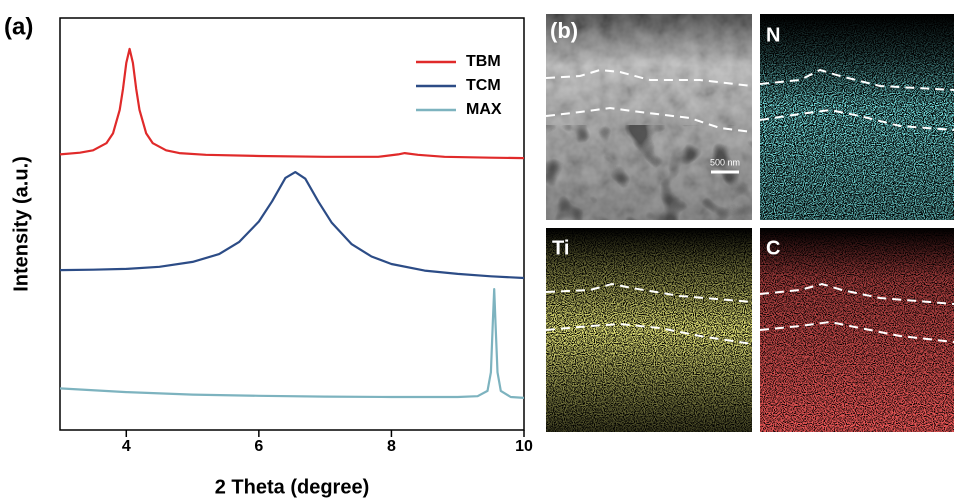  Describe the element at coordinates (564, 30) in the screenshot. I see `panel-label: (b)` at that location.